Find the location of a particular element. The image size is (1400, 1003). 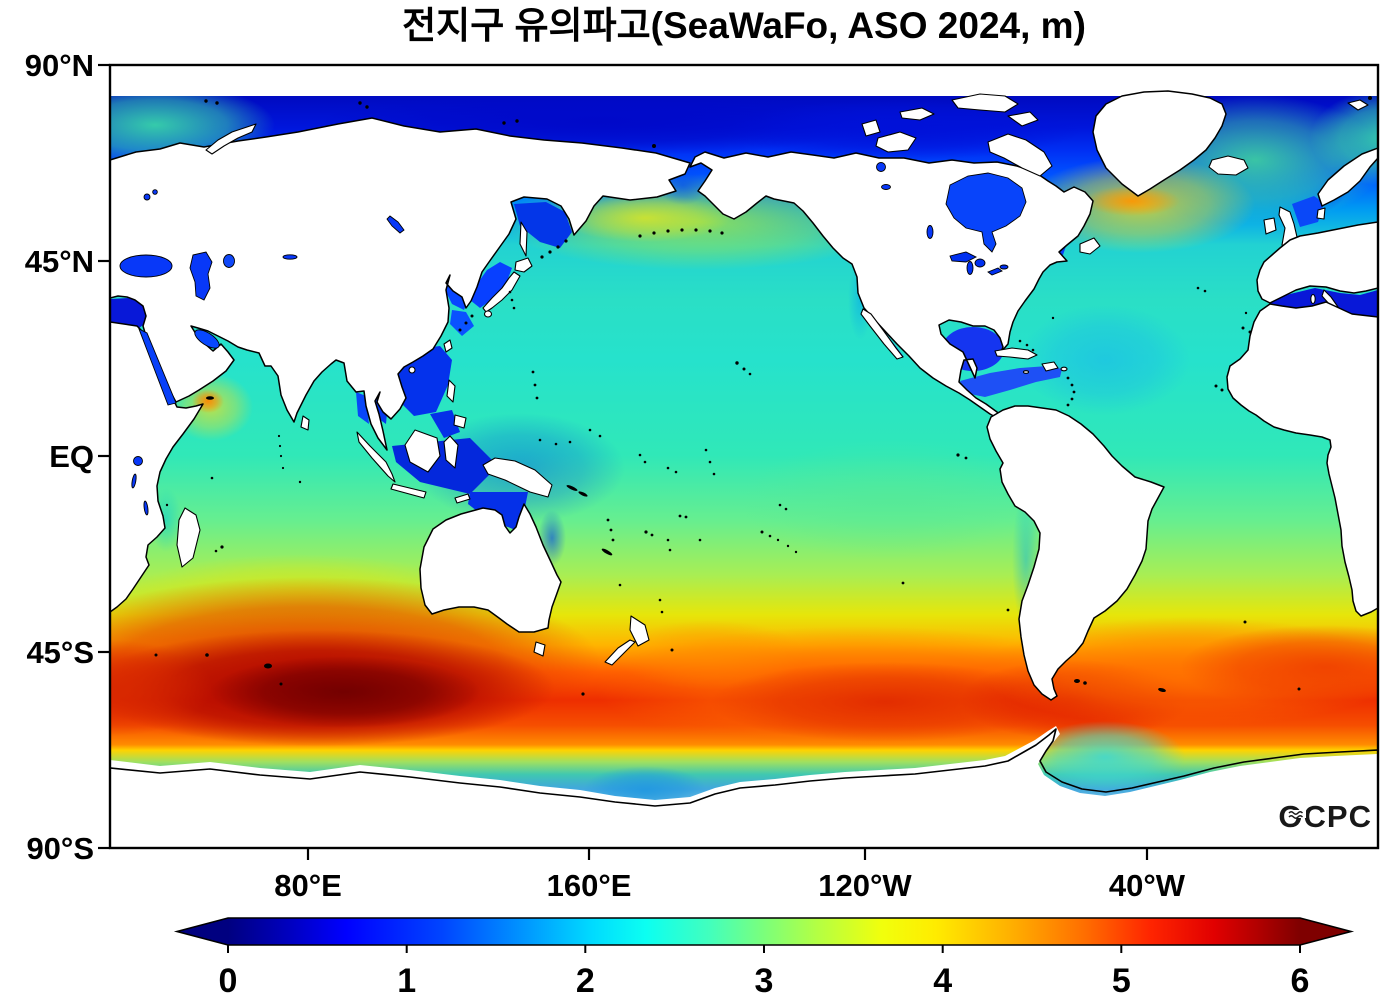

chart-title: 전지구 유의파고(SeaWaFo, ASO 2024, m) is located at coordinates (744, 25).